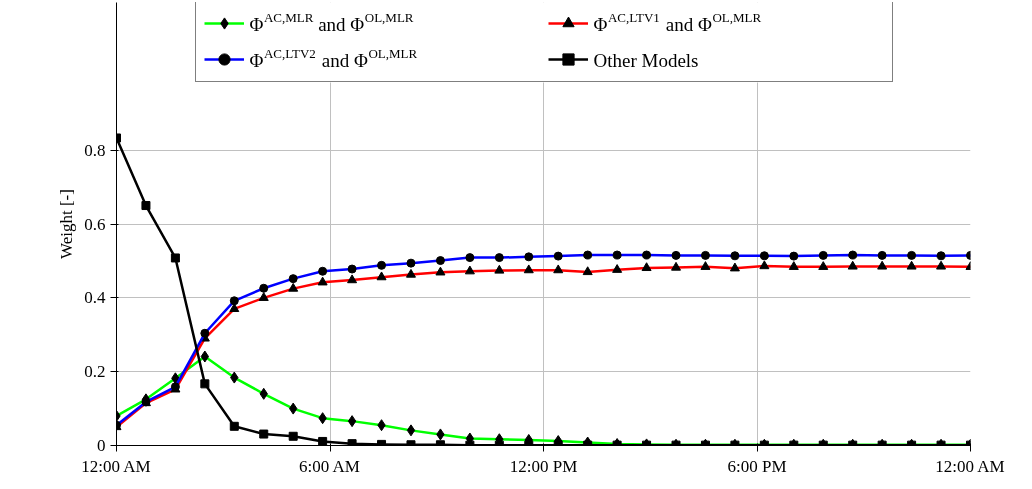 The height and width of the screenshot is (489, 1032). Describe the element at coordinates (543, 466) in the screenshot. I see `x-tick-label: 12:00 PM` at that location.